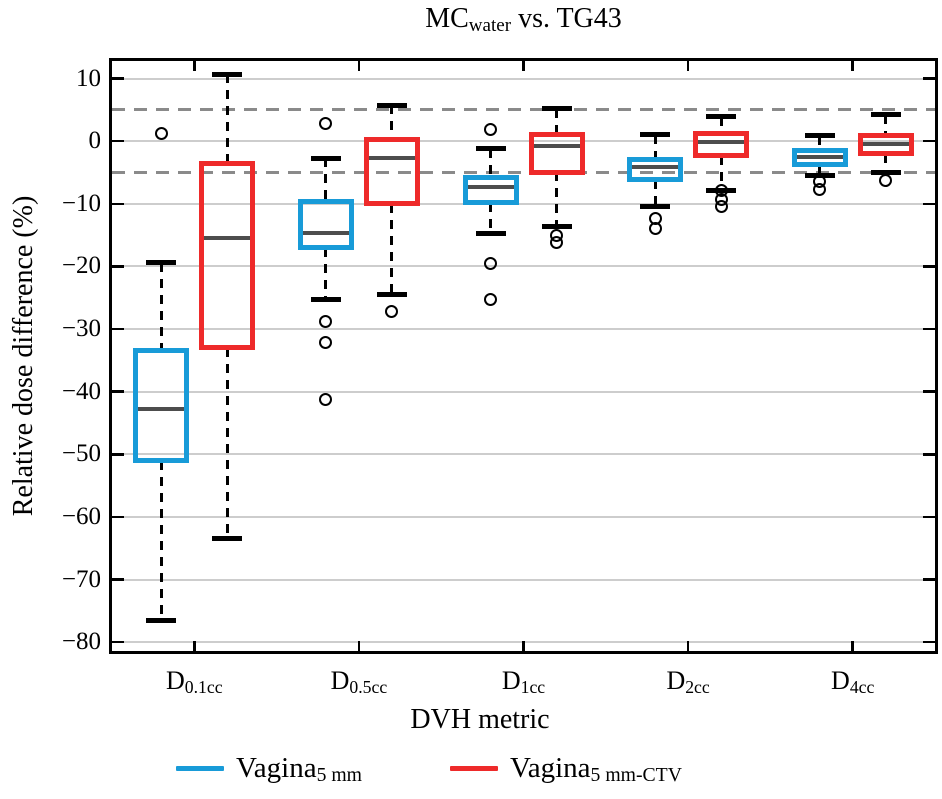 This screenshot has height=799, width=942. I want to click on x-axis-label: DVH metric, so click(480, 719).